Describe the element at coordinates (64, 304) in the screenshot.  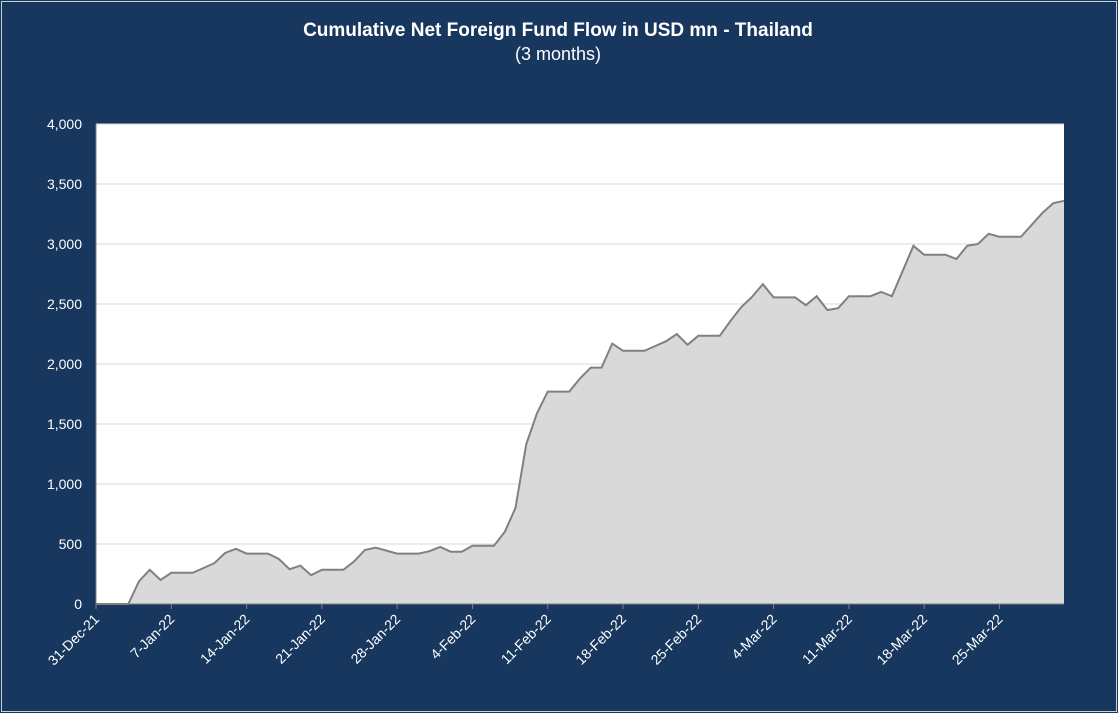
I see `y-tick-label: 2,500` at that location.